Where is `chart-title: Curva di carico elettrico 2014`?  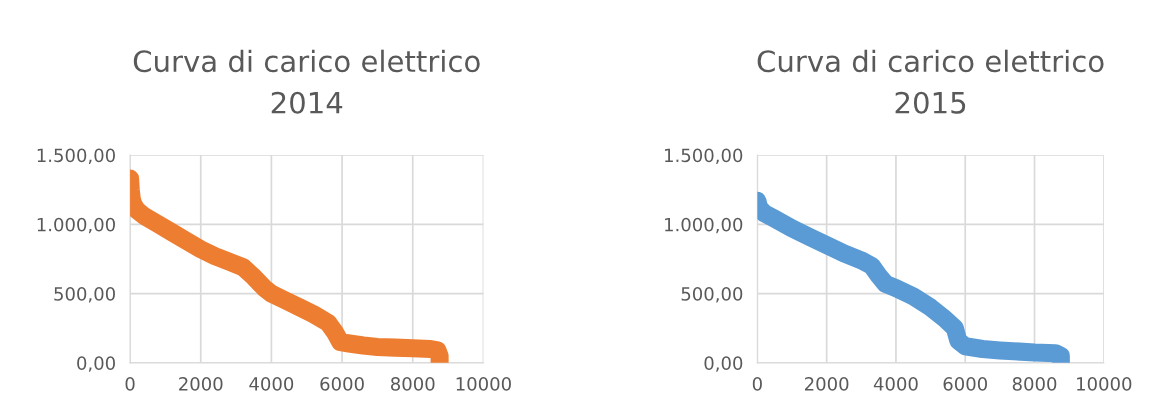
chart-title: Curva di carico elettrico 2014 is located at coordinates (306, 81).